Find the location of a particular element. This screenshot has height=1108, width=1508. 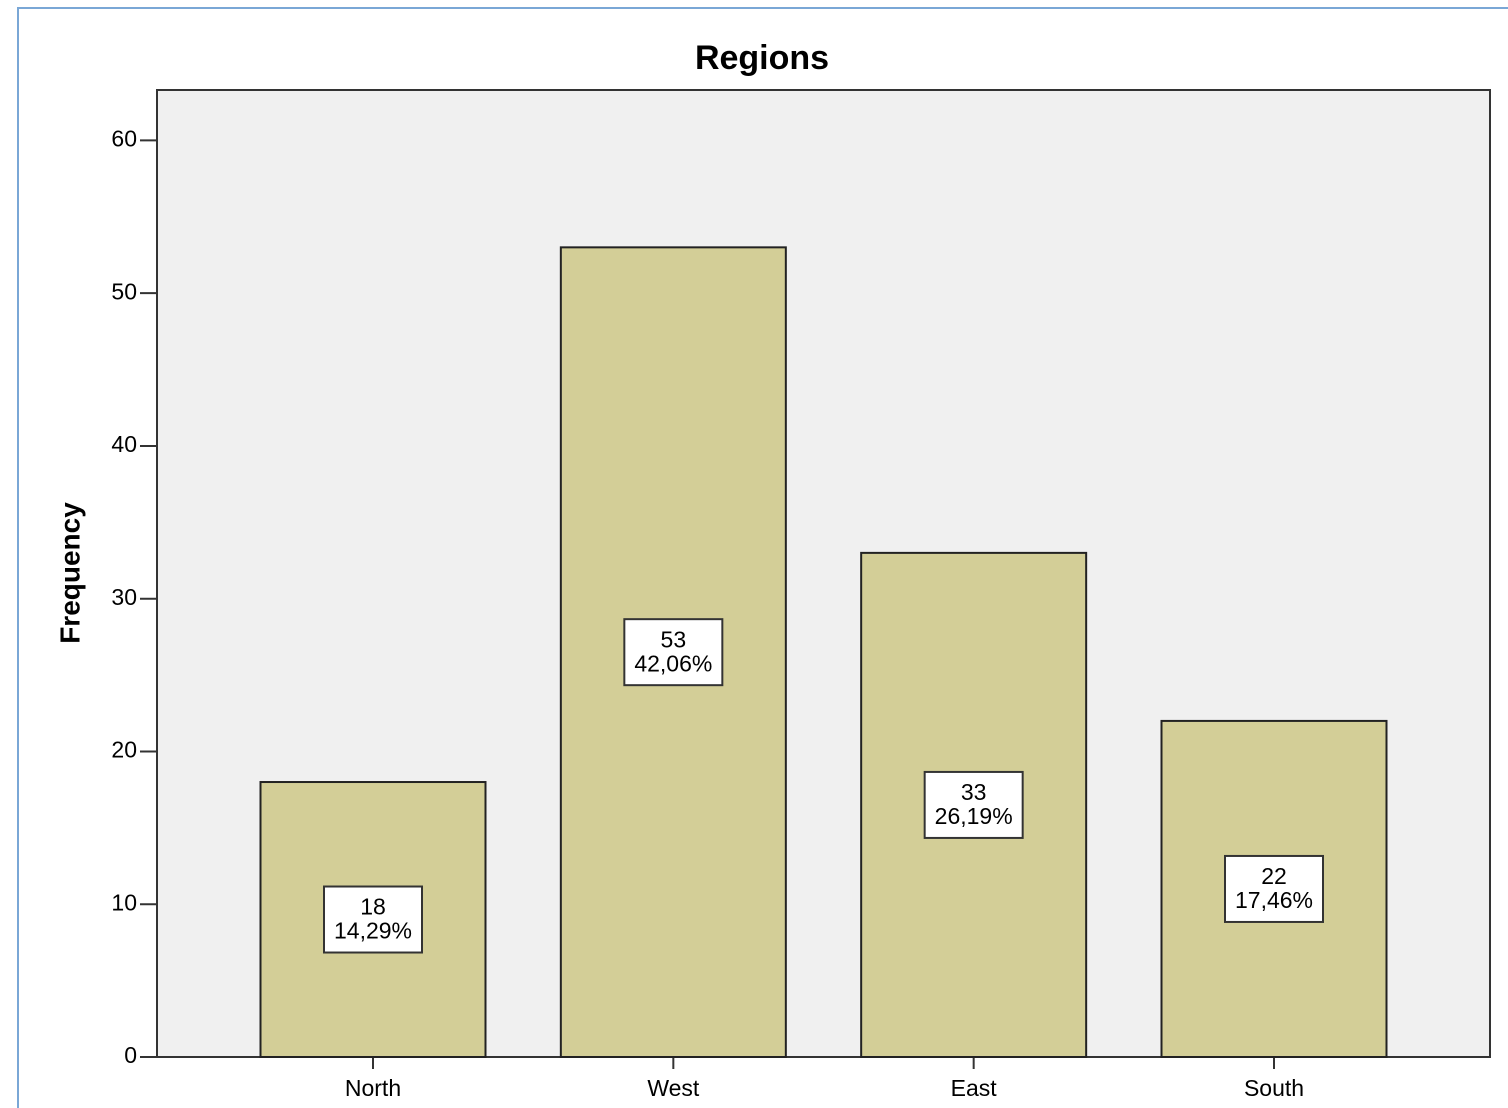

percent-label: 42,06% is located at coordinates (673, 663).